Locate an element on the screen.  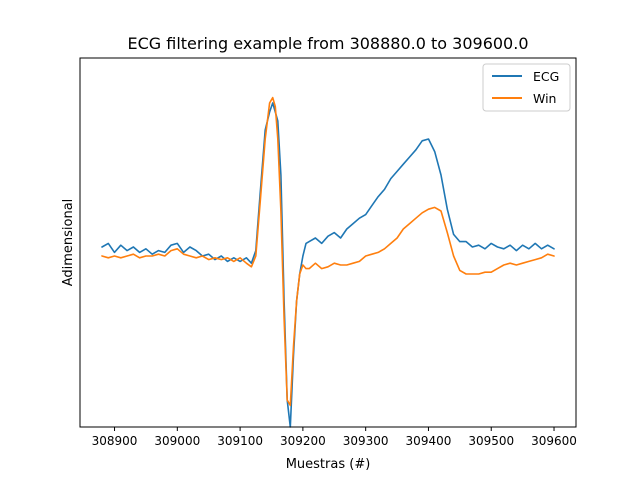
x-tick-label: 309300 is located at coordinates (366, 441).